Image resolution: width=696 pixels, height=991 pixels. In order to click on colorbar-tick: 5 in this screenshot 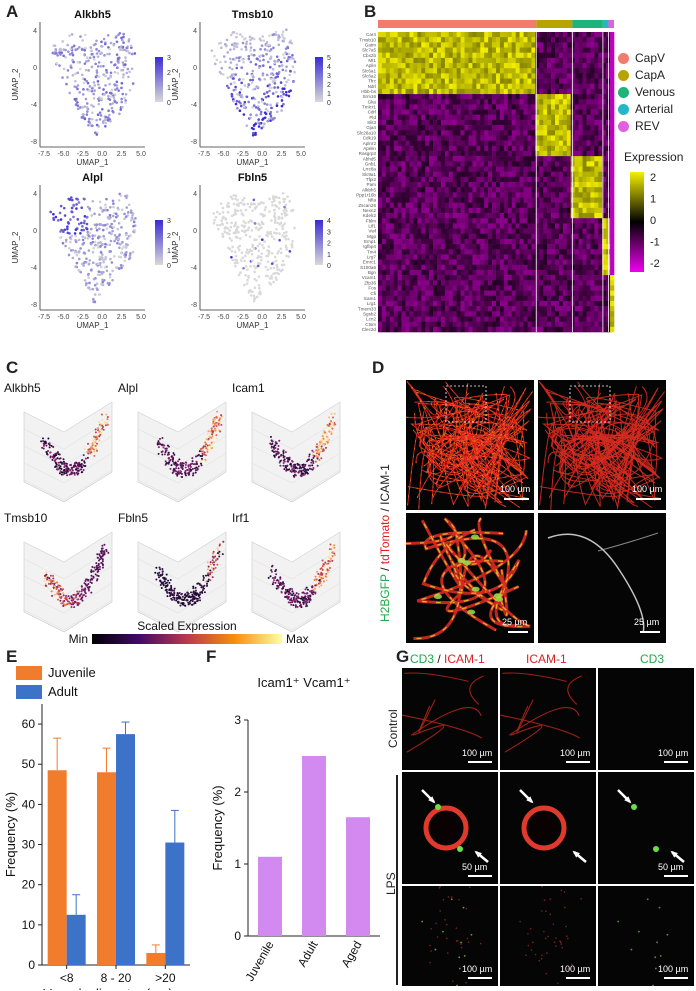, I will do `click(329, 58)`.